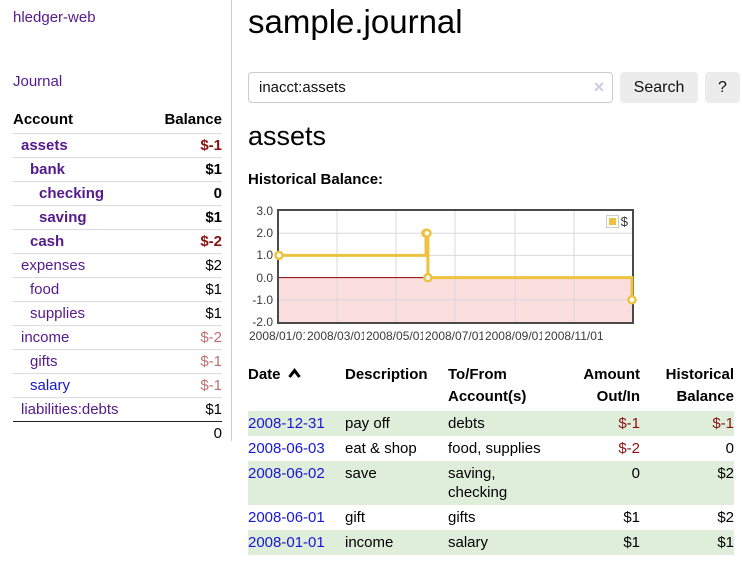  I want to click on account-row: income $-2, so click(117, 337).